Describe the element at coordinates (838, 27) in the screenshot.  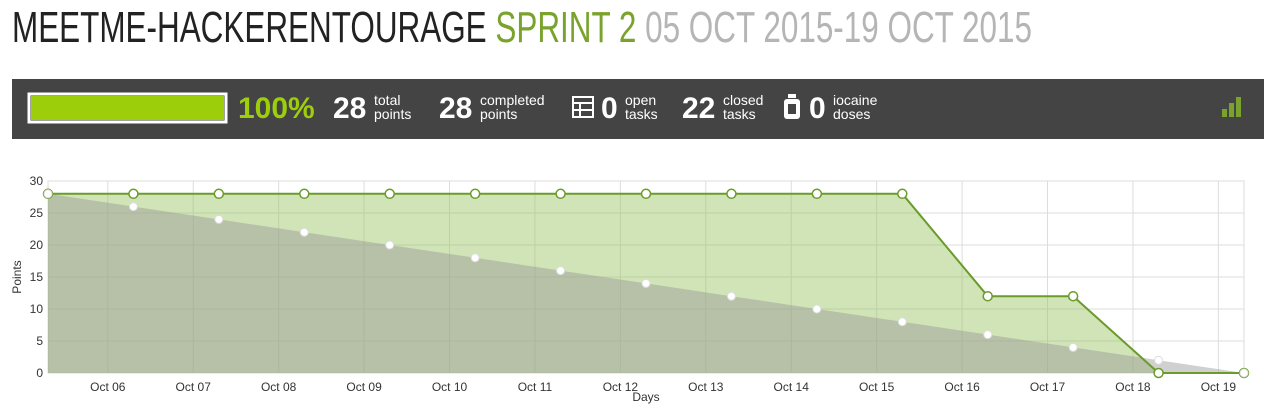
I see `sprint-dates: 05 OCT 2015-19 OCT 2015` at that location.